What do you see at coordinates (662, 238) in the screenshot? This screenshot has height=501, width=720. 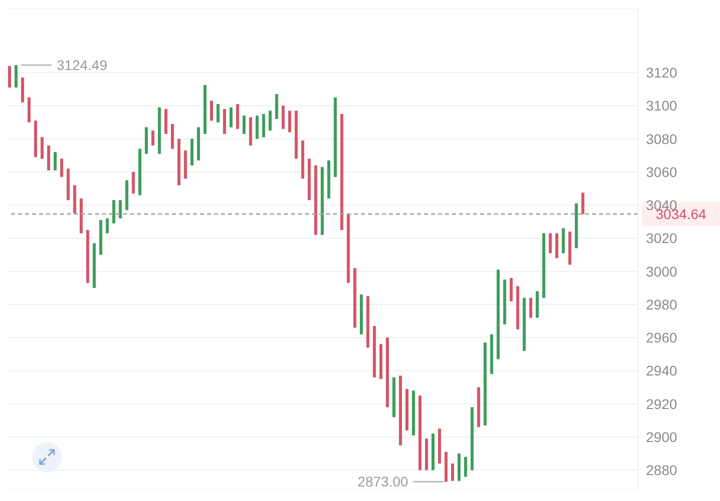 I see `y-tick-label: 3020` at bounding box center [662, 238].